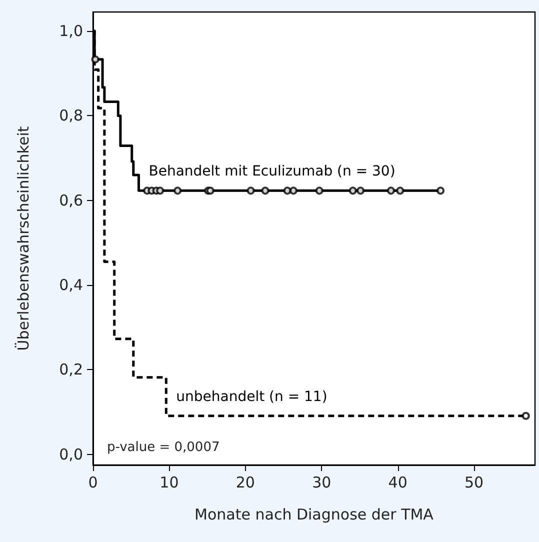 The height and width of the screenshot is (542, 539). Describe the element at coordinates (71, 31) in the screenshot. I see `y-tick-label: 1,0` at that location.